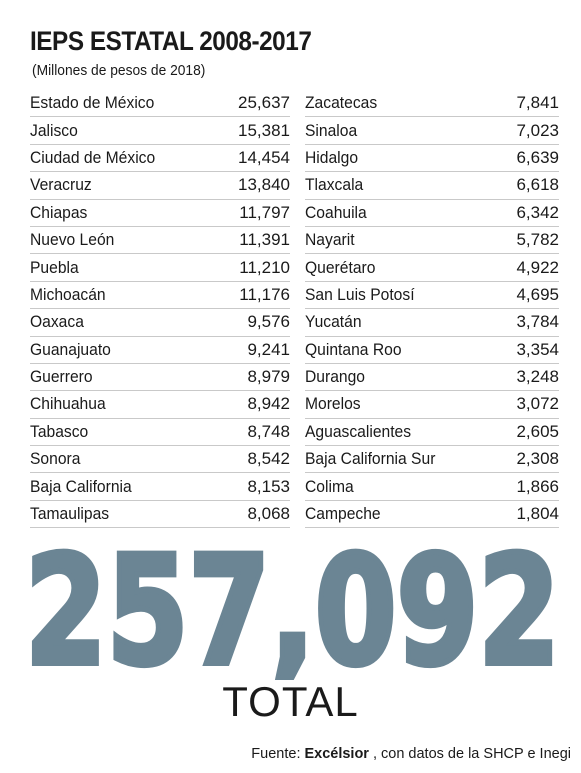 This screenshot has height=773, width=581. I want to click on state: Coahuila, so click(336, 212).